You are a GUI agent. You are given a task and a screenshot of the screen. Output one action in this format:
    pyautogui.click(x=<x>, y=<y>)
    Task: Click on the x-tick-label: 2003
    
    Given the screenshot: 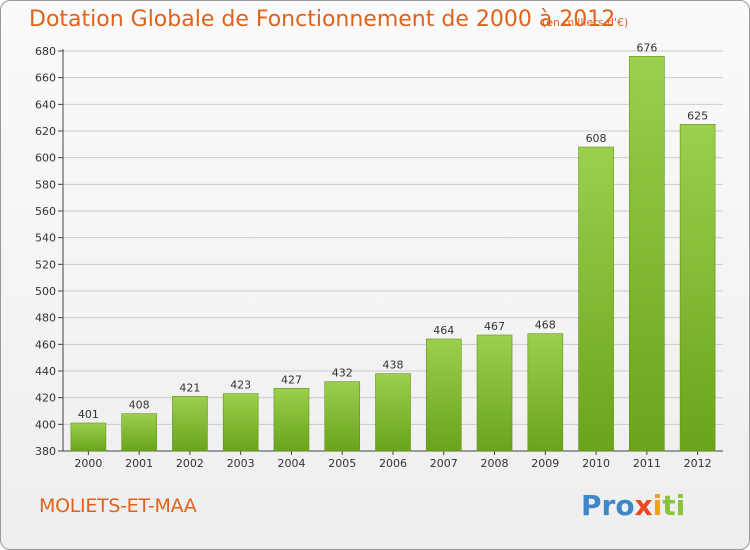 What is the action you would take?
    pyautogui.click(x=241, y=463)
    